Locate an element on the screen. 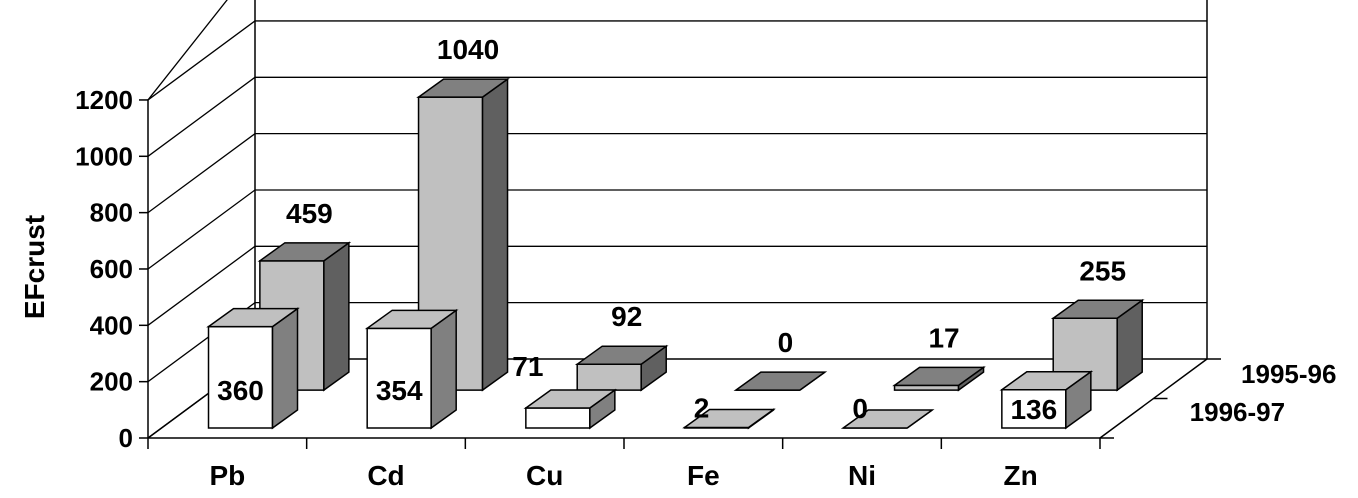  bar-1996-97-Ni is located at coordinates (887, 419).